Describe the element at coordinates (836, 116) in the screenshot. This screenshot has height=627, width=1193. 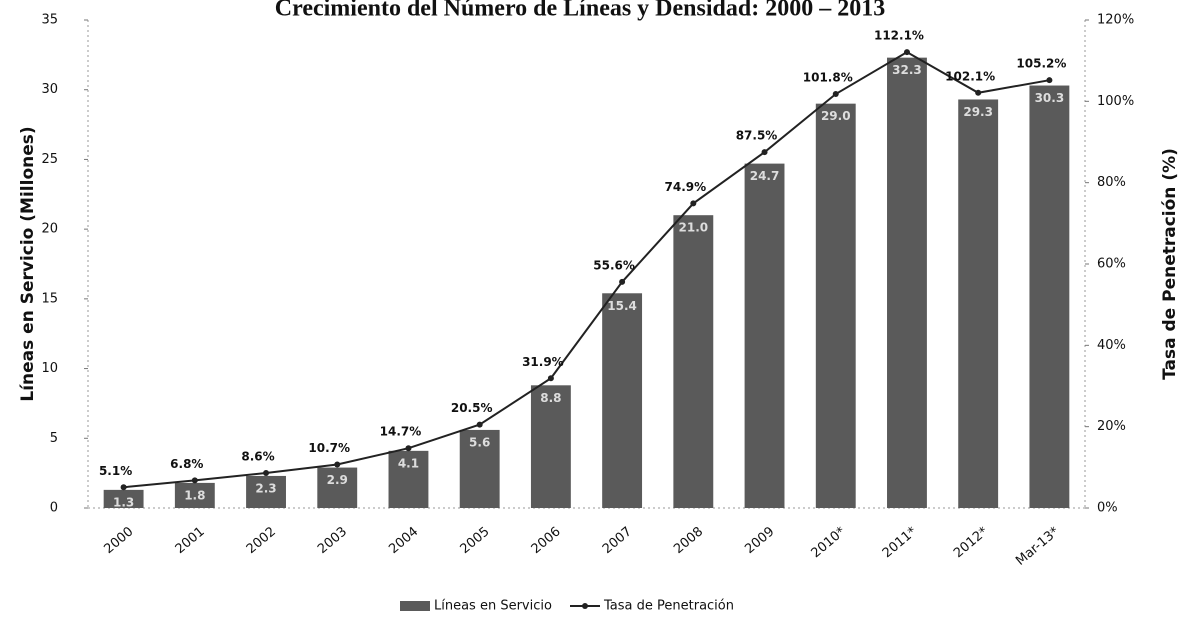
I see `bar-label: 29.0` at that location.